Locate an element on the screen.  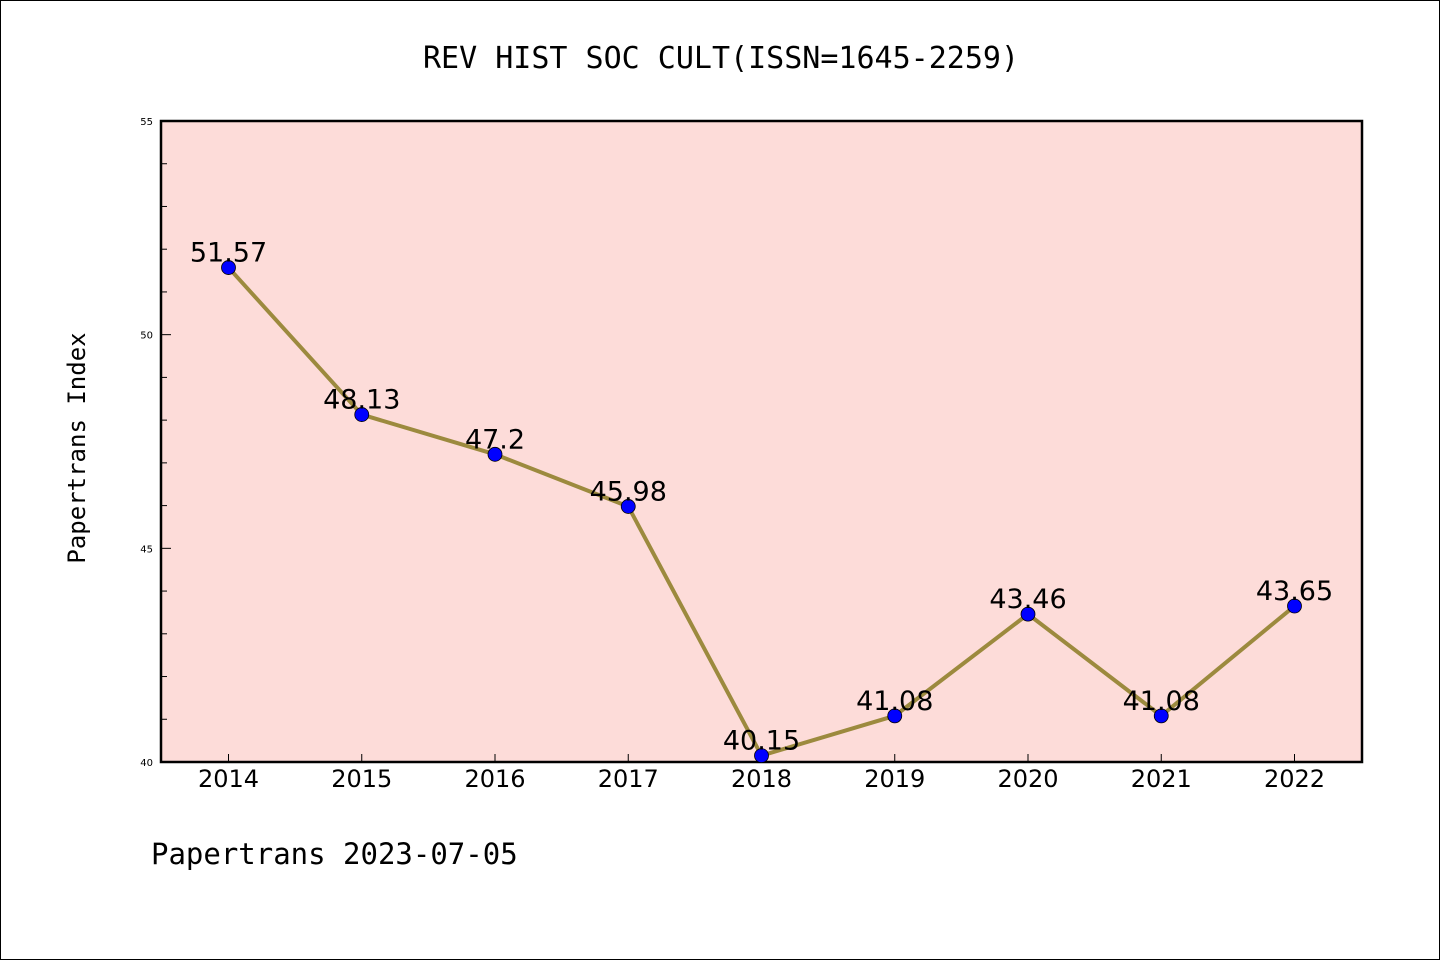
data-label: 48.13 is located at coordinates (361, 400).